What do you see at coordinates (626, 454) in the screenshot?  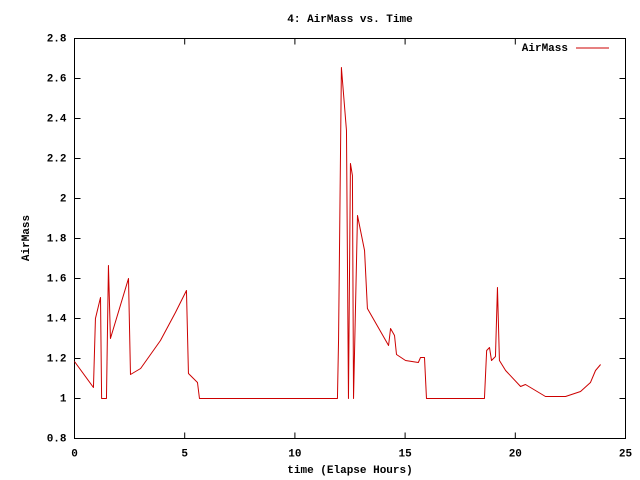 I see `x-tick-label: 25` at bounding box center [626, 454].